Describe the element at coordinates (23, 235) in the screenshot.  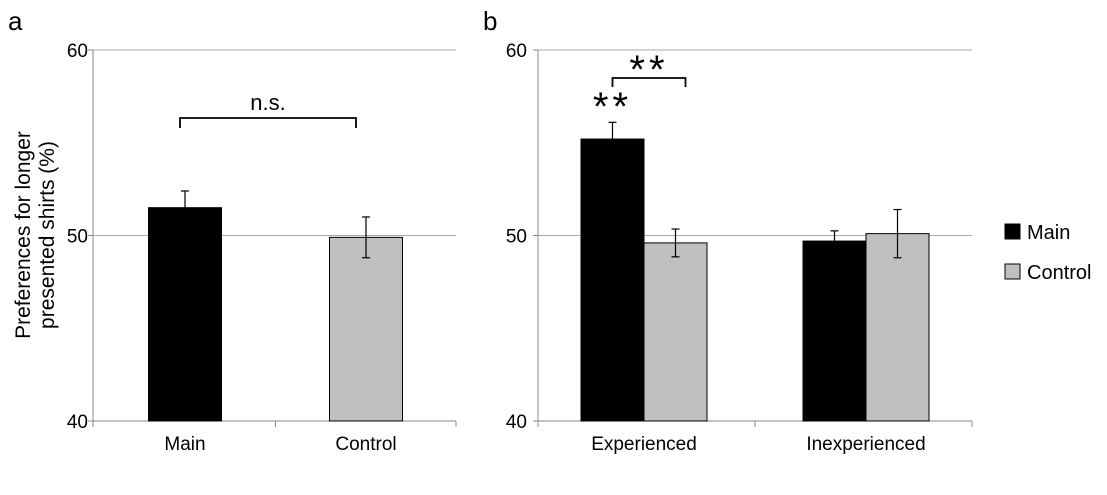
I see `y-axis-label-line1: Preferences for longer` at that location.